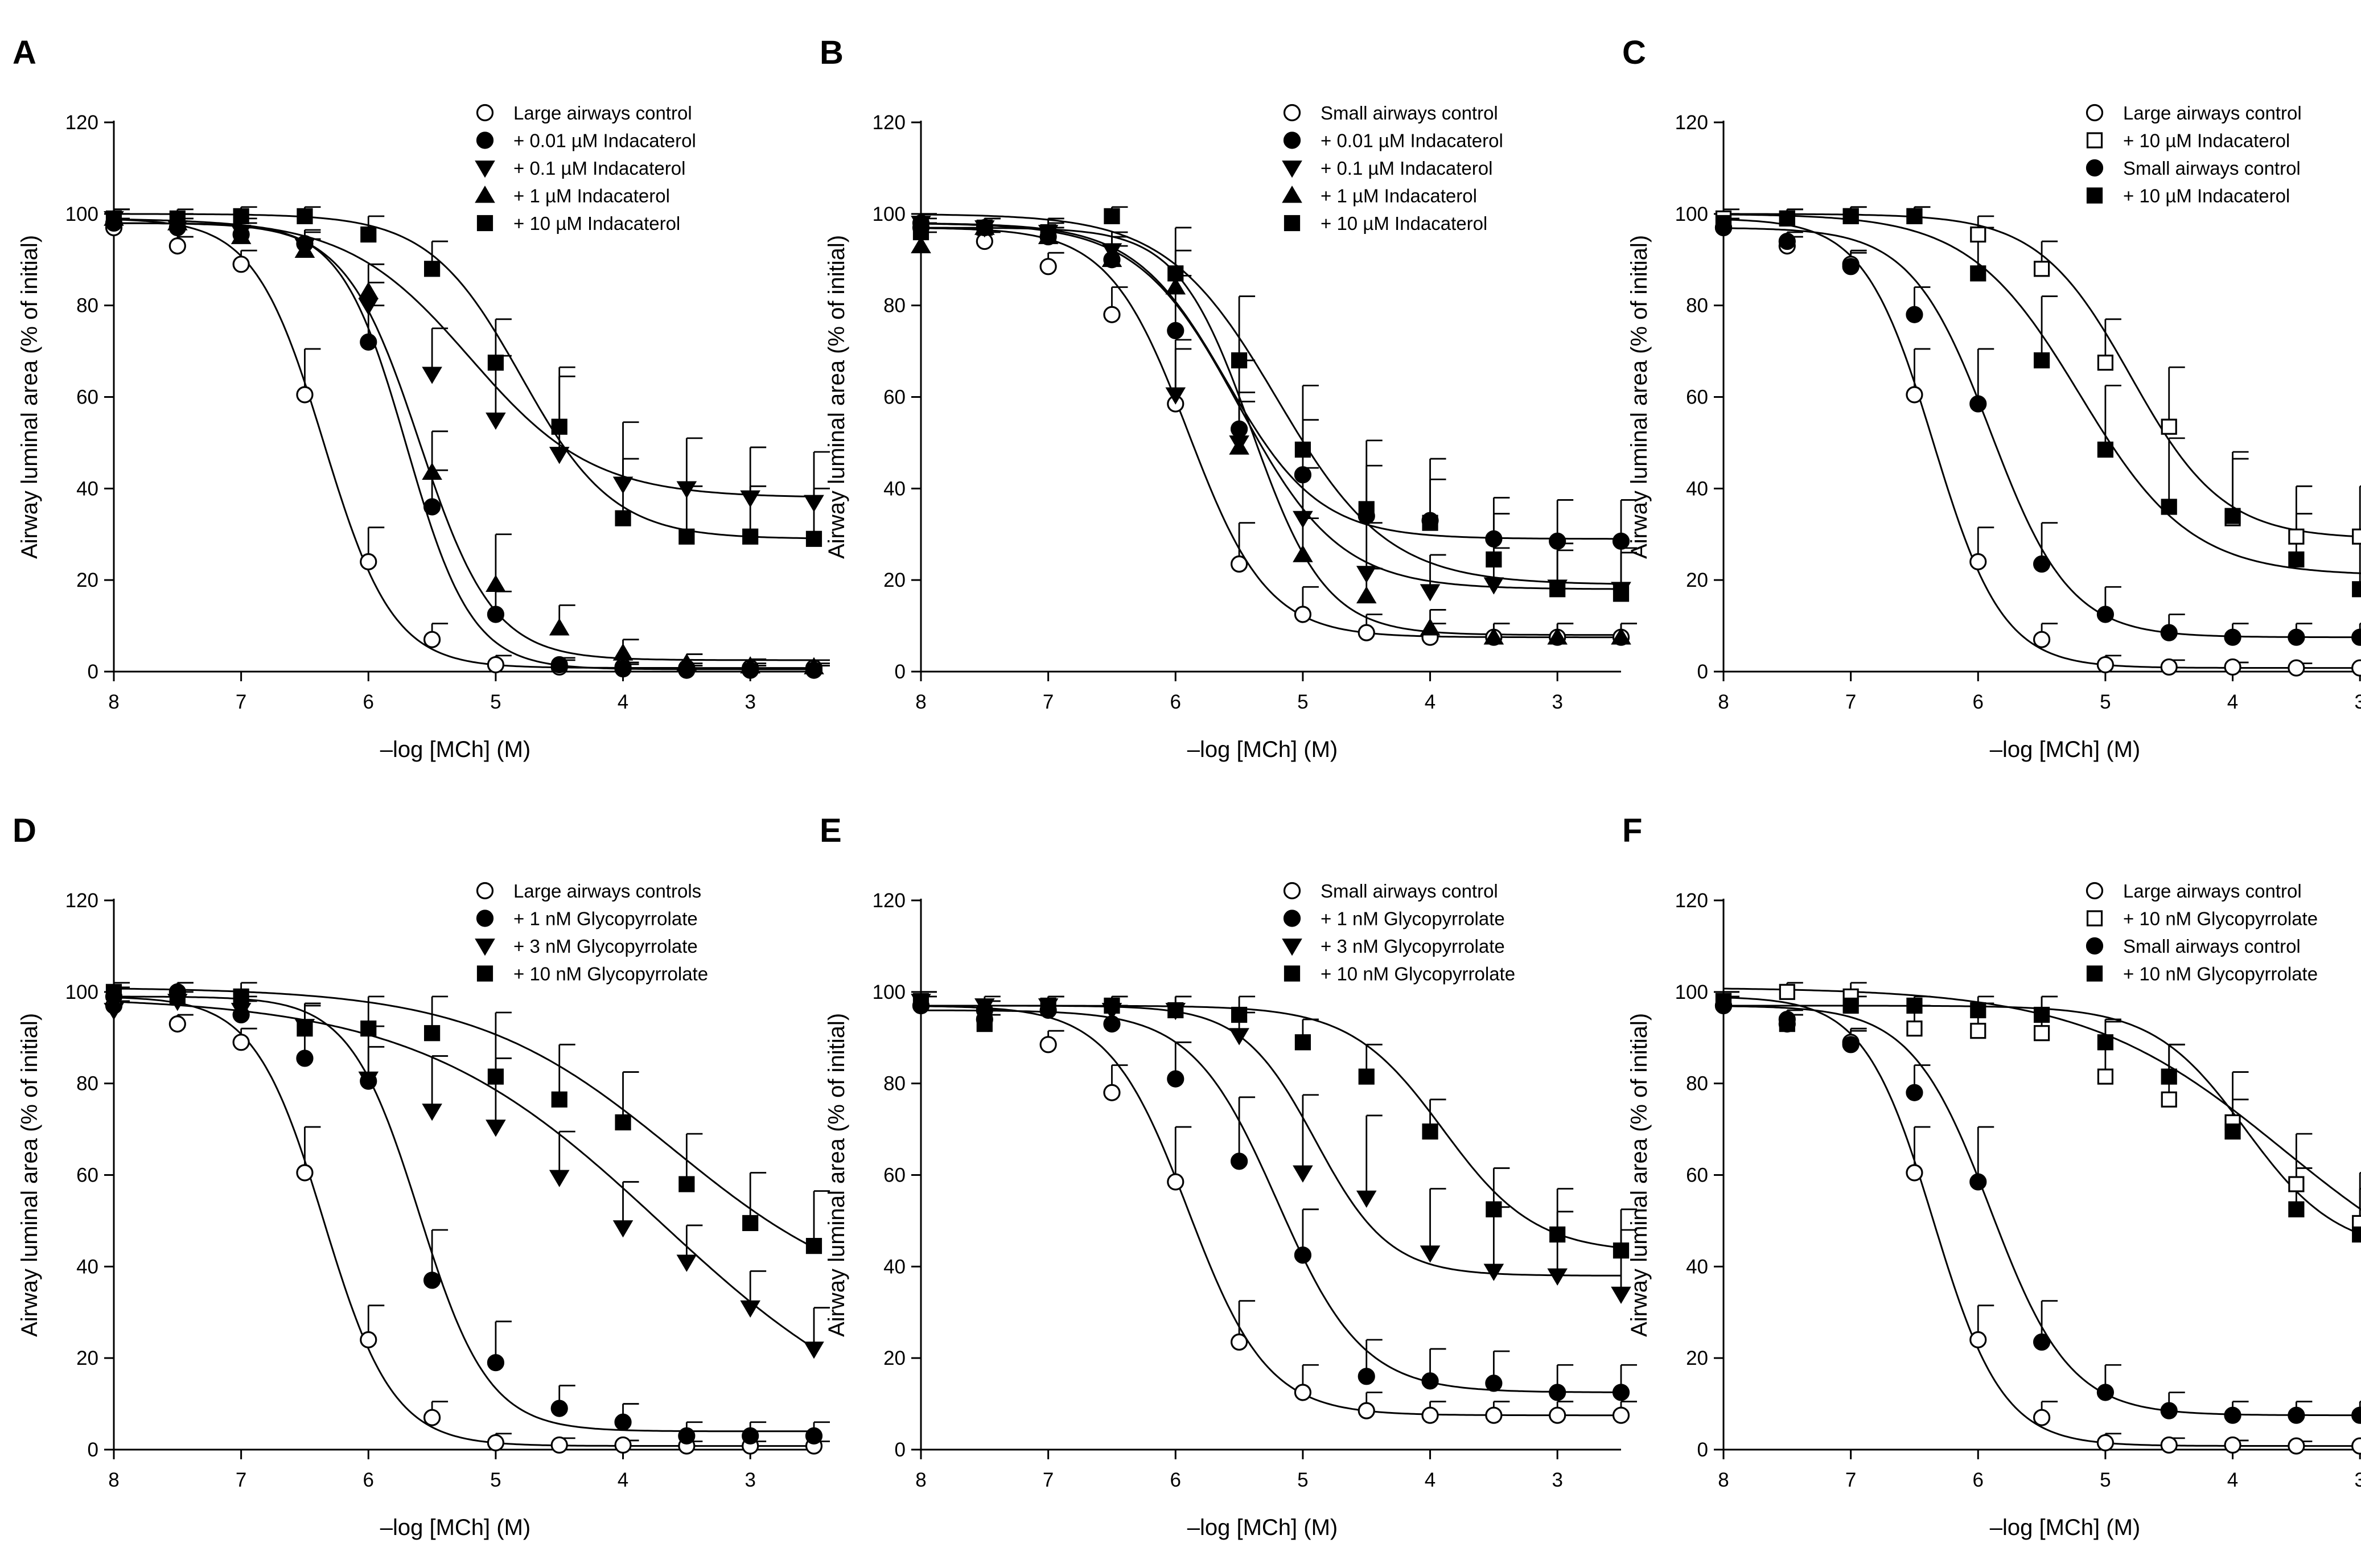 Image resolution: width=2361 pixels, height=1568 pixels. I want to click on y-tick-label: 100, so click(81, 992).